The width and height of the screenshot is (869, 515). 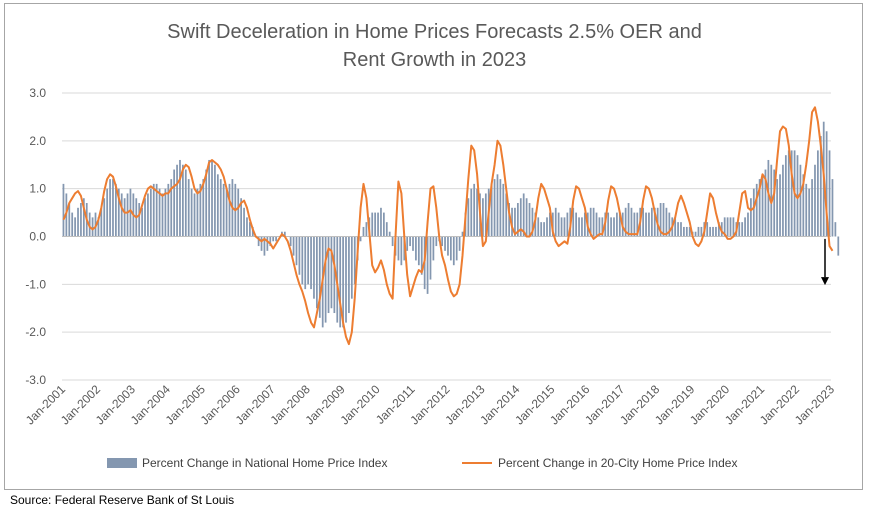 What do you see at coordinates (825, 281) in the screenshot?
I see `annotation-arrow-head` at bounding box center [825, 281].